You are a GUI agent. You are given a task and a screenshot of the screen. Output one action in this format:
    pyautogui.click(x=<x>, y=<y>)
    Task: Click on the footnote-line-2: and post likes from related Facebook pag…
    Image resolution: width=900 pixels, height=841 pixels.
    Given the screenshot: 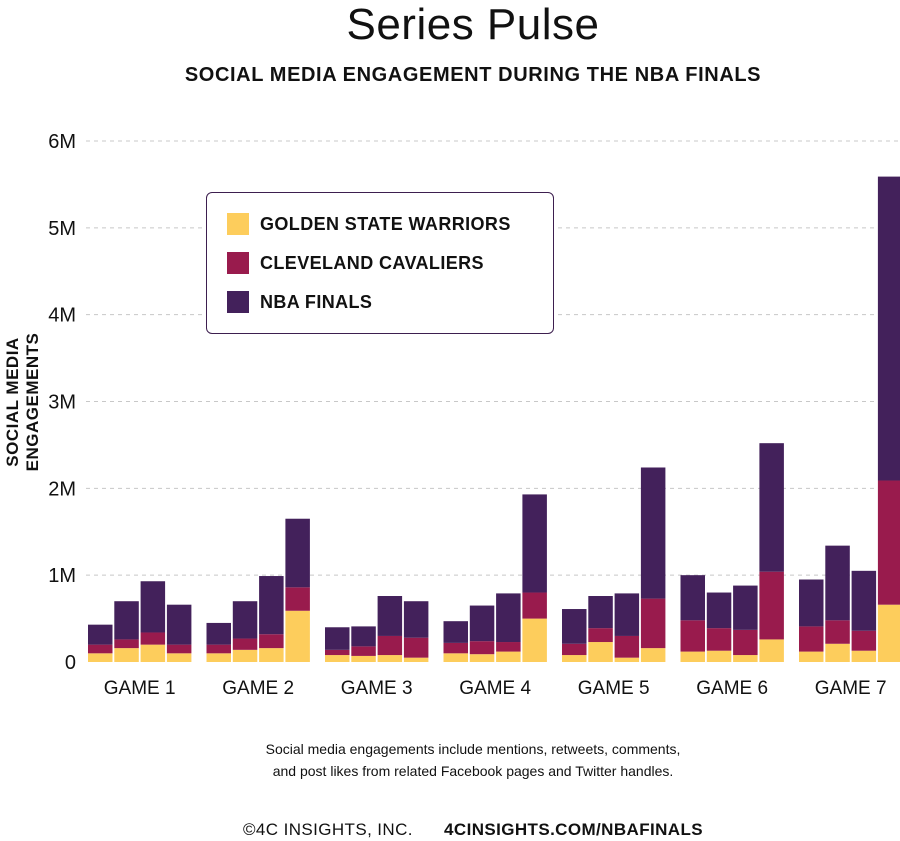 What is the action you would take?
    pyautogui.click(x=473, y=771)
    